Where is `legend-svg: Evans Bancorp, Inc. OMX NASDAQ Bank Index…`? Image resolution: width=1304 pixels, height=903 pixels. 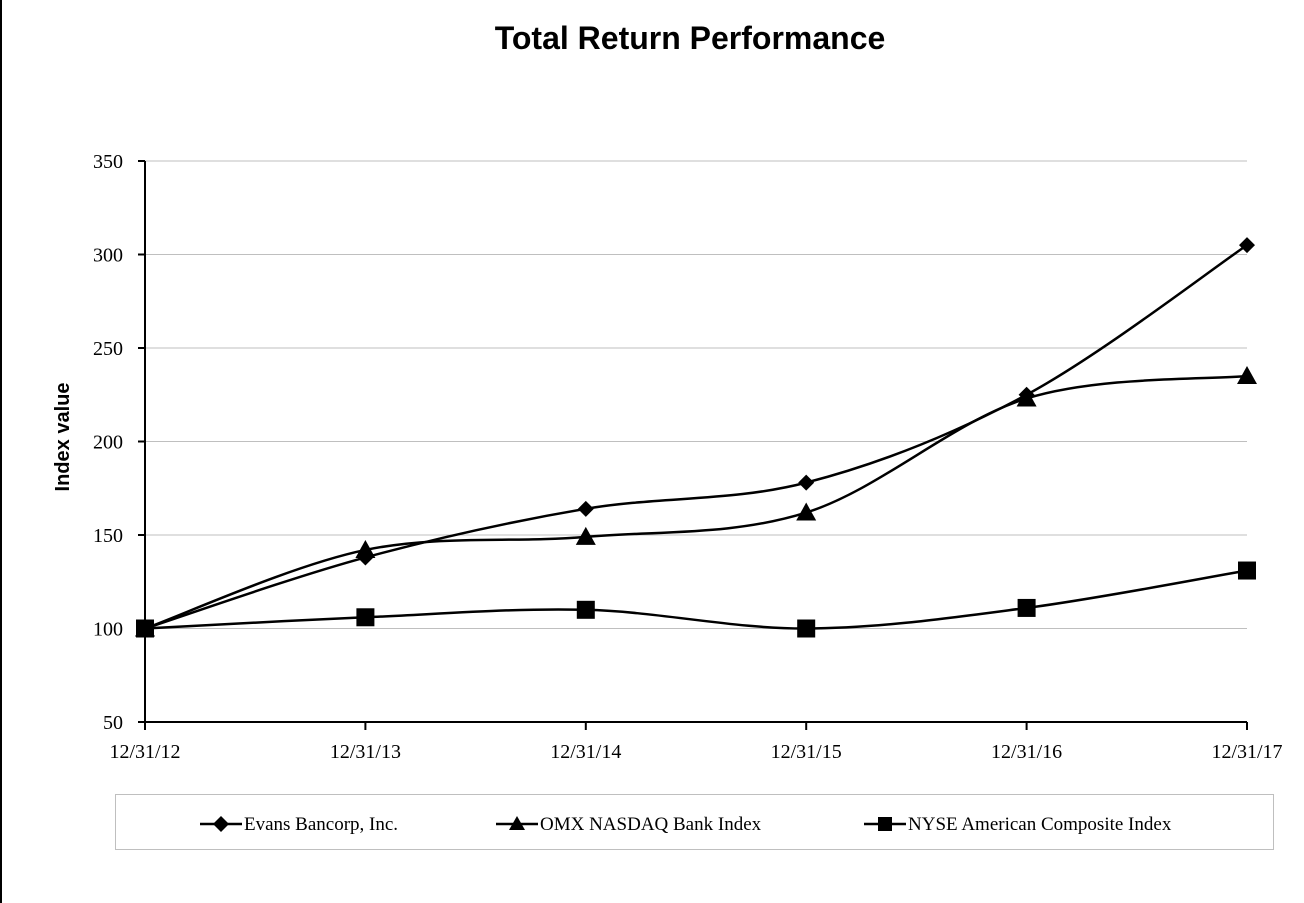
legend-svg: Evans Bancorp, Inc. OMX NASDAQ Bank Index… is located at coordinates (686, 824).